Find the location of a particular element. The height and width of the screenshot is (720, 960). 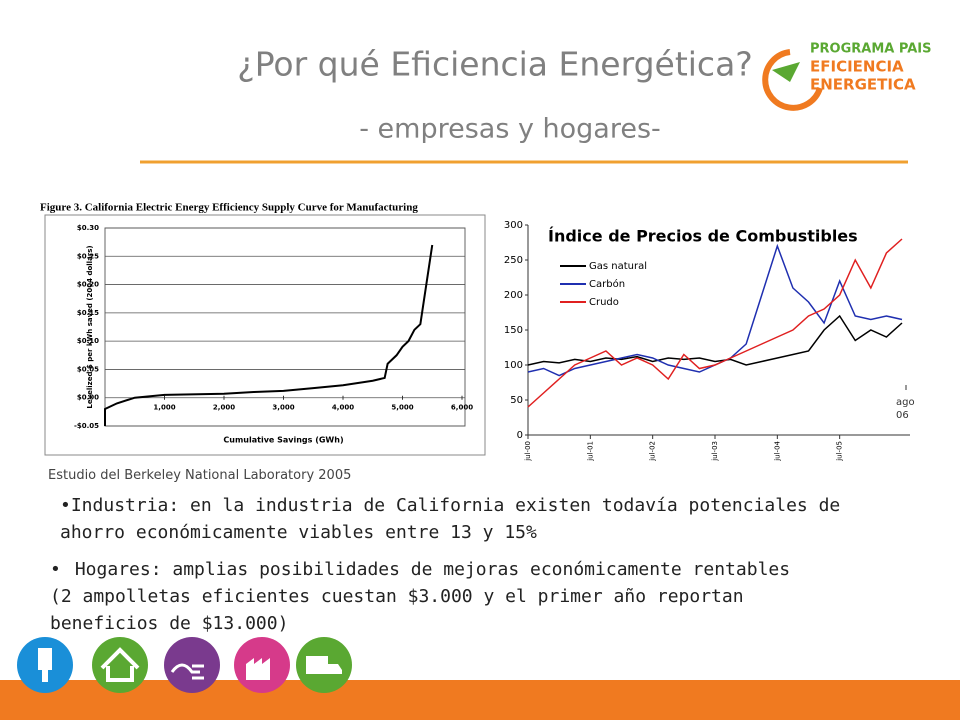

icon is located at coordinates (120, 665).